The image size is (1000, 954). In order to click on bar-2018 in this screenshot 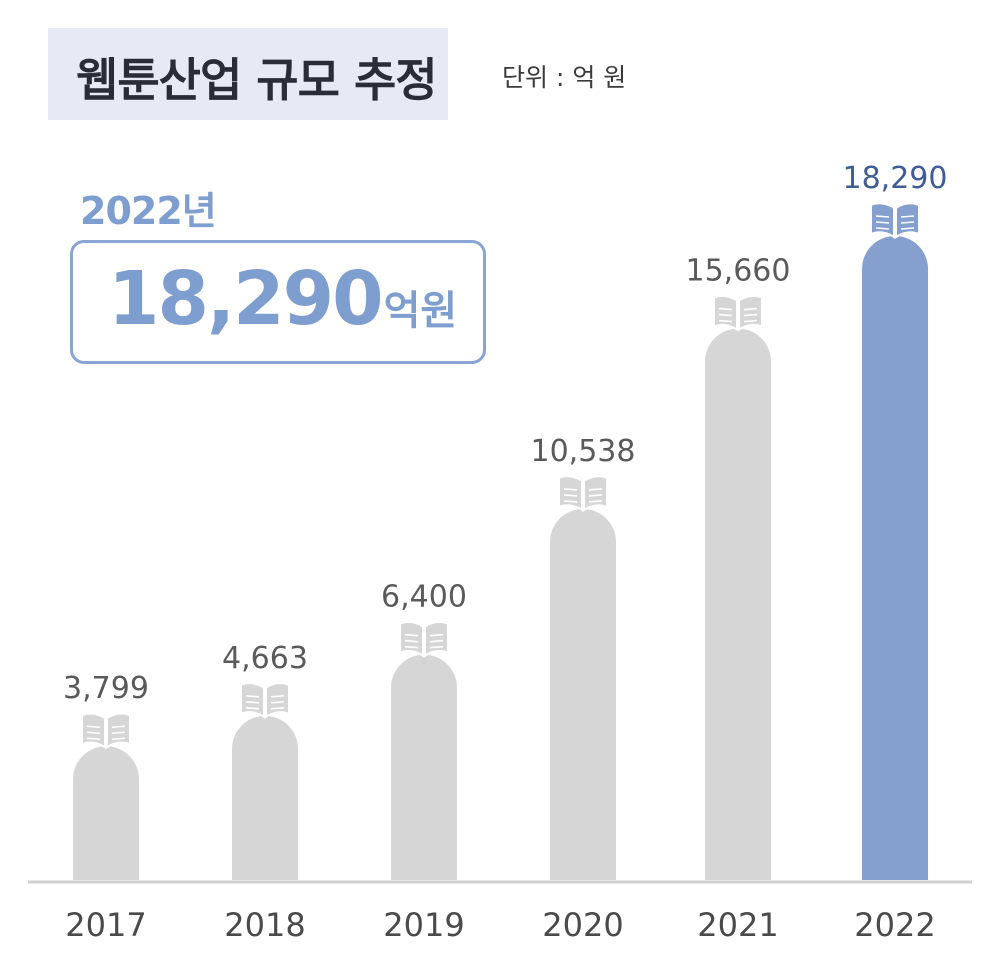, I will do `click(265, 797)`.